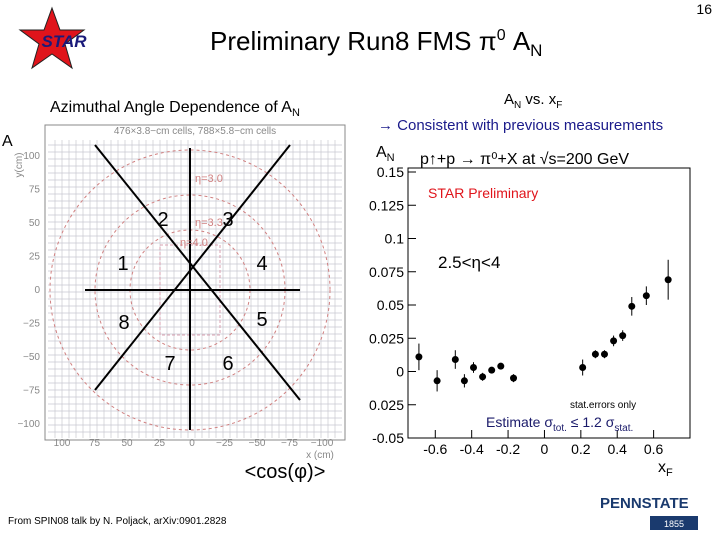 The image size is (720, 540). What do you see at coordinates (519, 422) in the screenshot?
I see `note-text: Estimate σ` at bounding box center [519, 422].